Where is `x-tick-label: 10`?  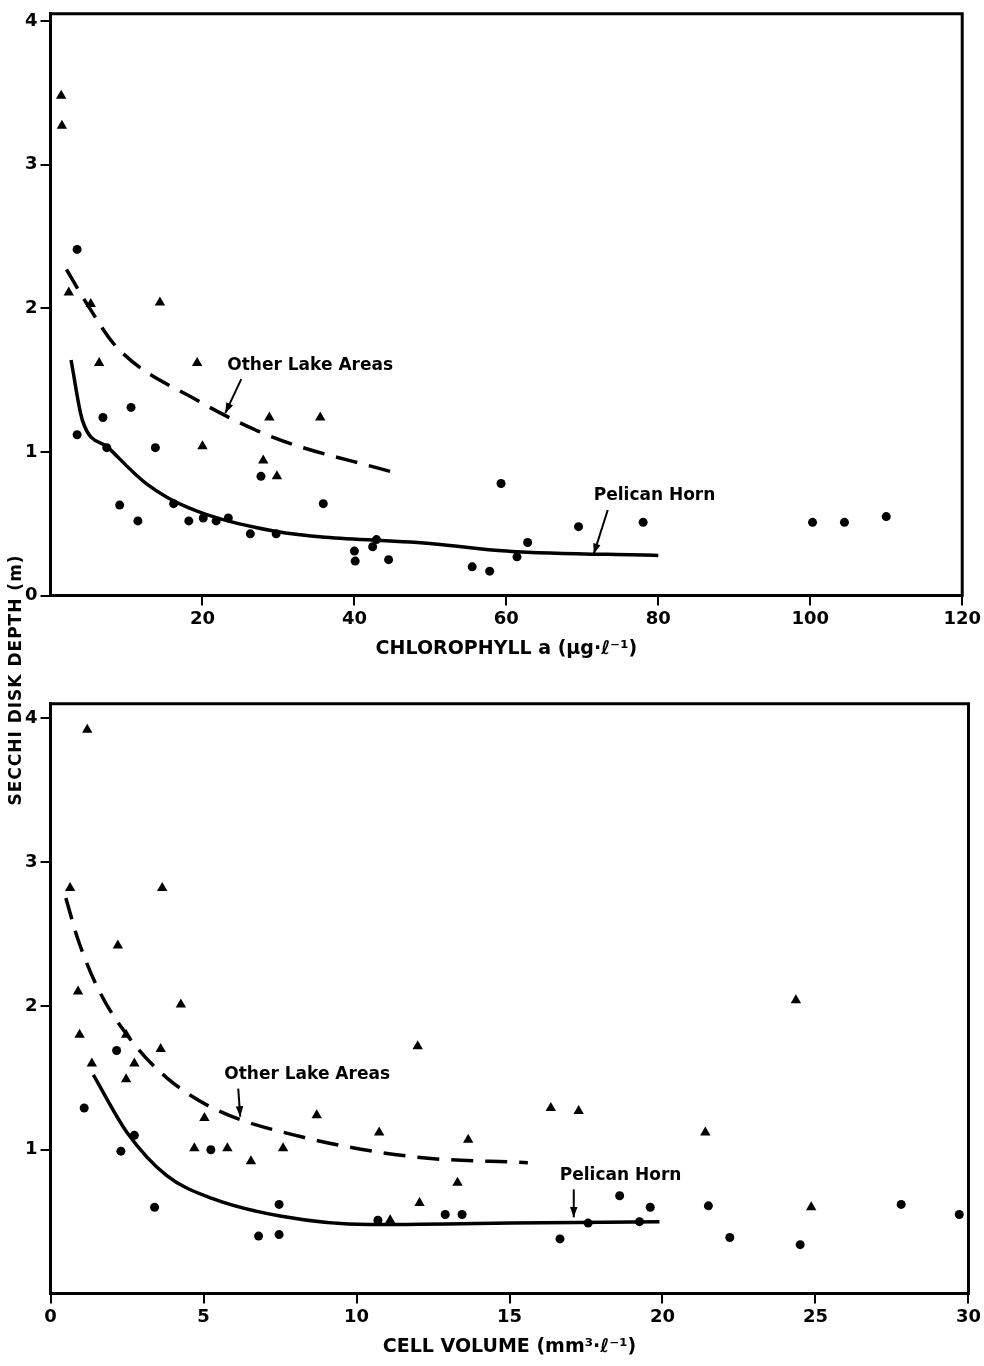
x-tick-label: 10 is located at coordinates (356, 1316).